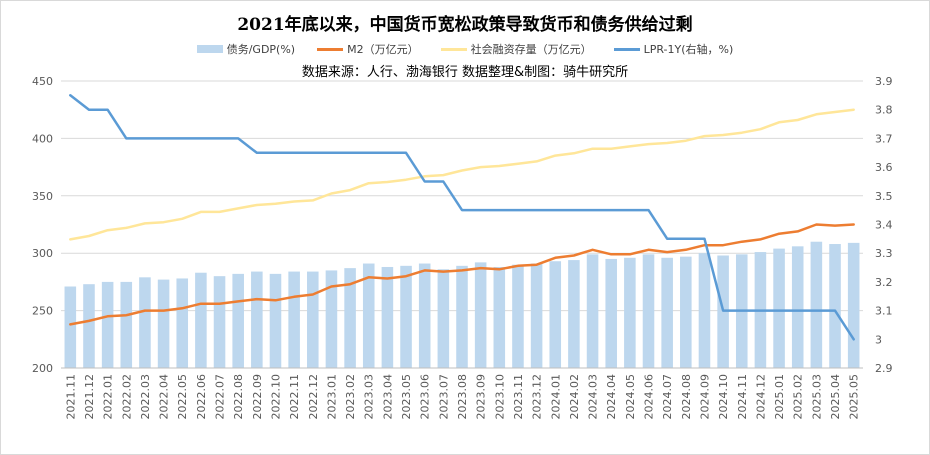 Image resolution: width=930 pixels, height=455 pixels. Describe the element at coordinates (884, 282) in the screenshot. I see `y-right-tick-label: 3.2` at that location.